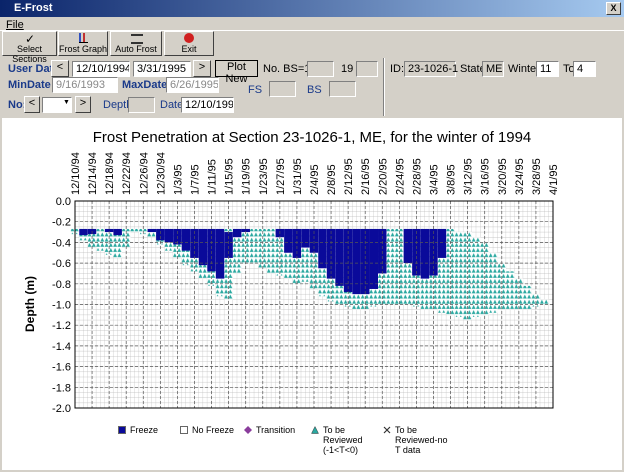 The image size is (624, 472). What do you see at coordinates (277, 430) in the screenshot?
I see `legend-item: Transition` at bounding box center [277, 430].